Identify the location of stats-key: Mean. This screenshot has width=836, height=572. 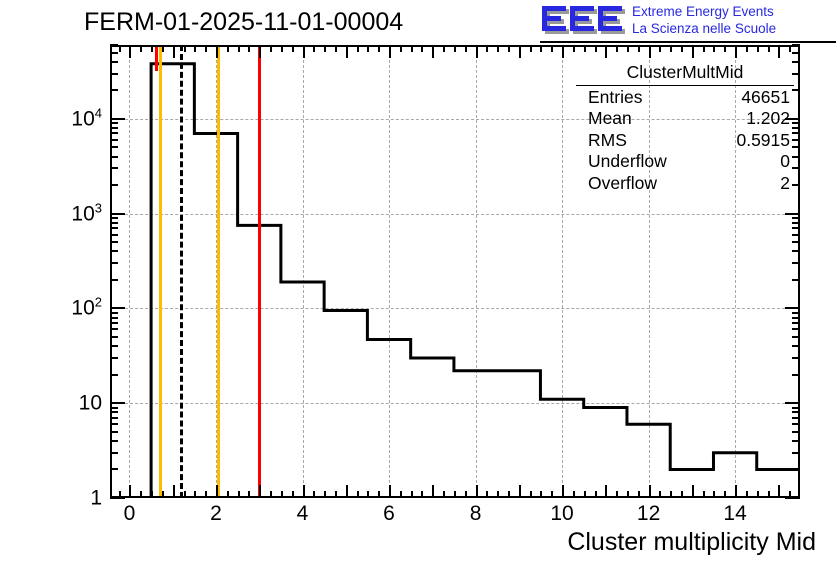
(610, 118).